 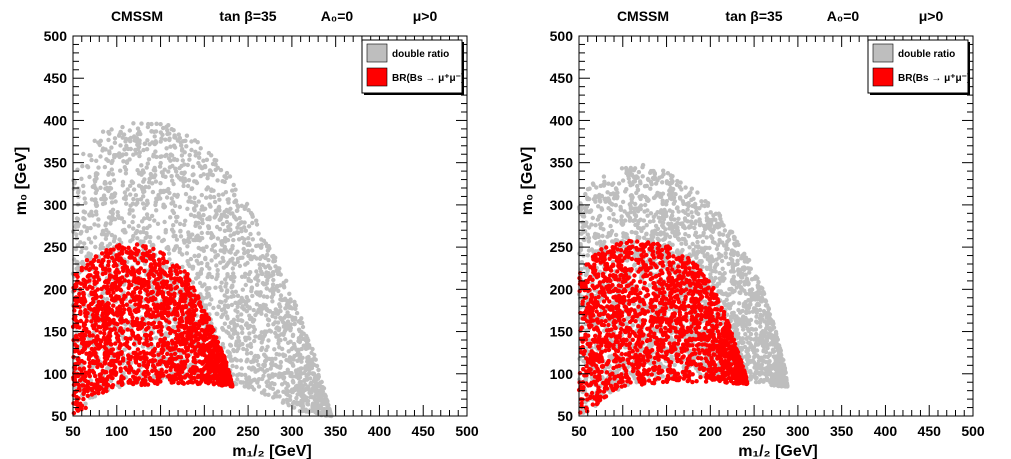 What do you see at coordinates (336, 431) in the screenshot?
I see `x-tick-label: 350` at bounding box center [336, 431].